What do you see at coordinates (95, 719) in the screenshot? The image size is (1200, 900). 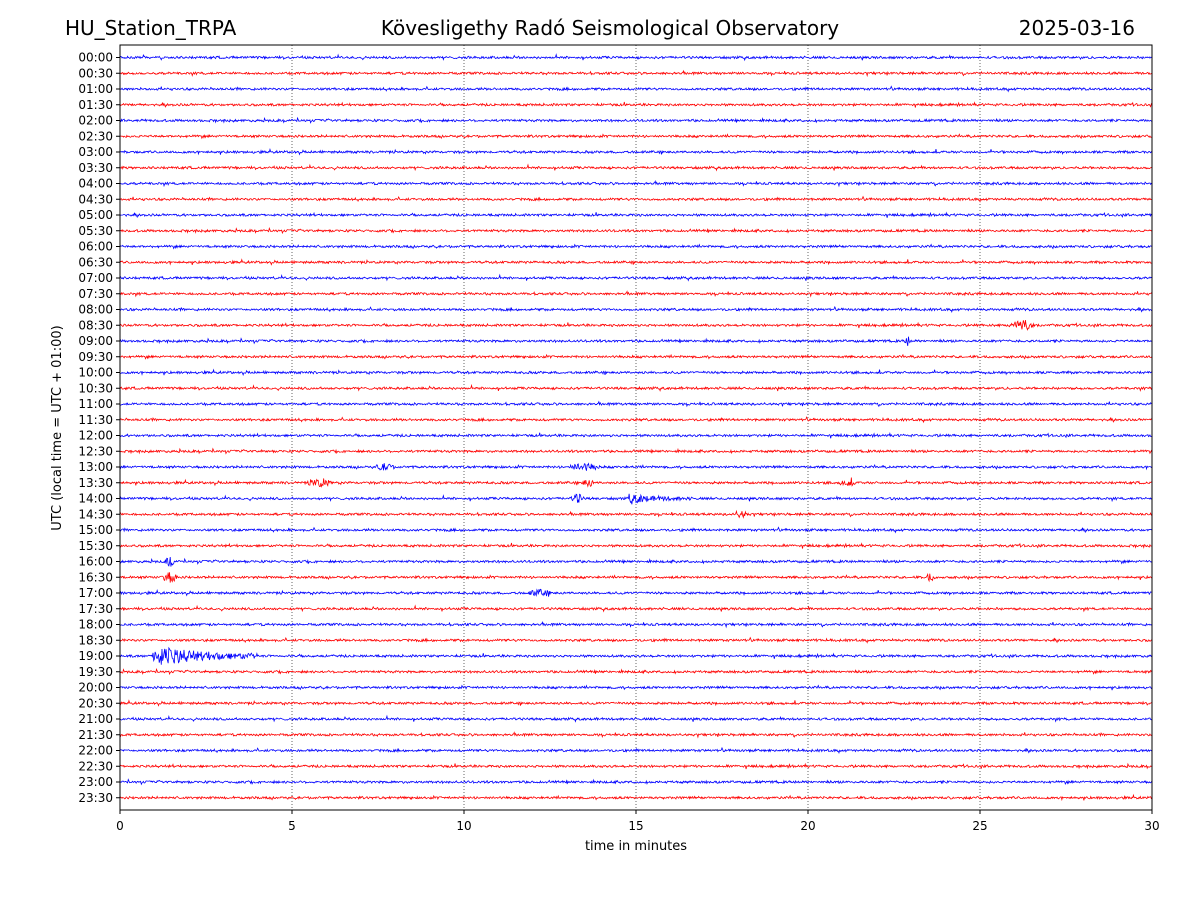 I see `y-tick-label: 21:00` at bounding box center [95, 719].